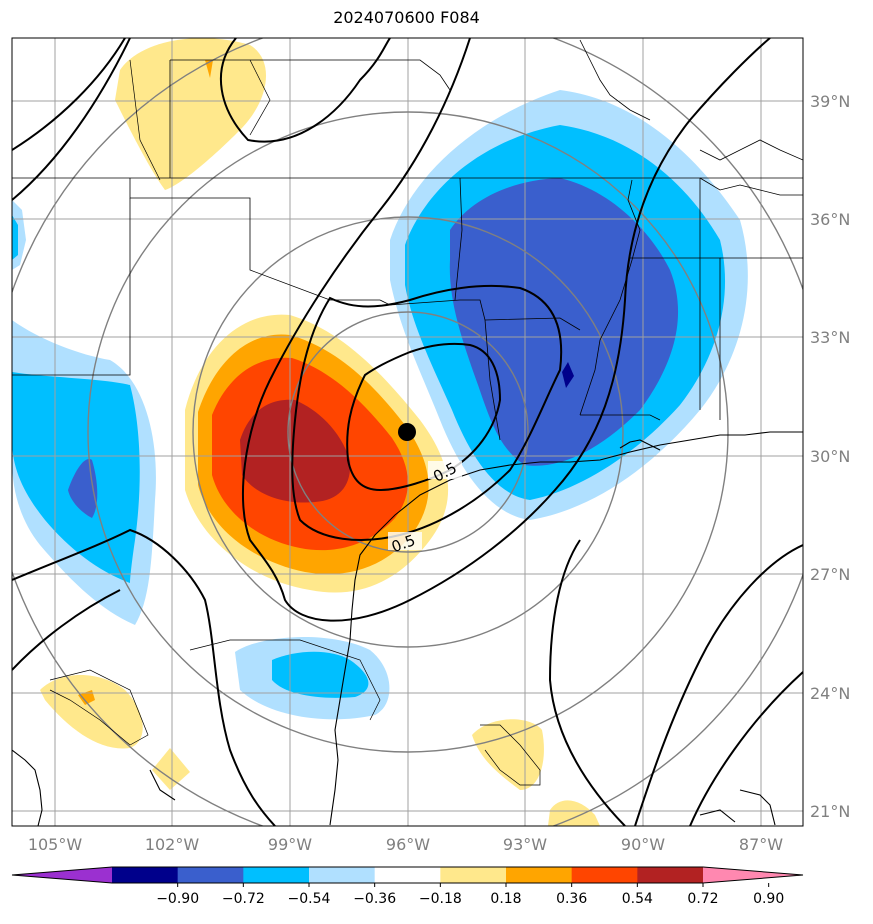  I want to click on positive-anomaly-north, so click(191, 114).